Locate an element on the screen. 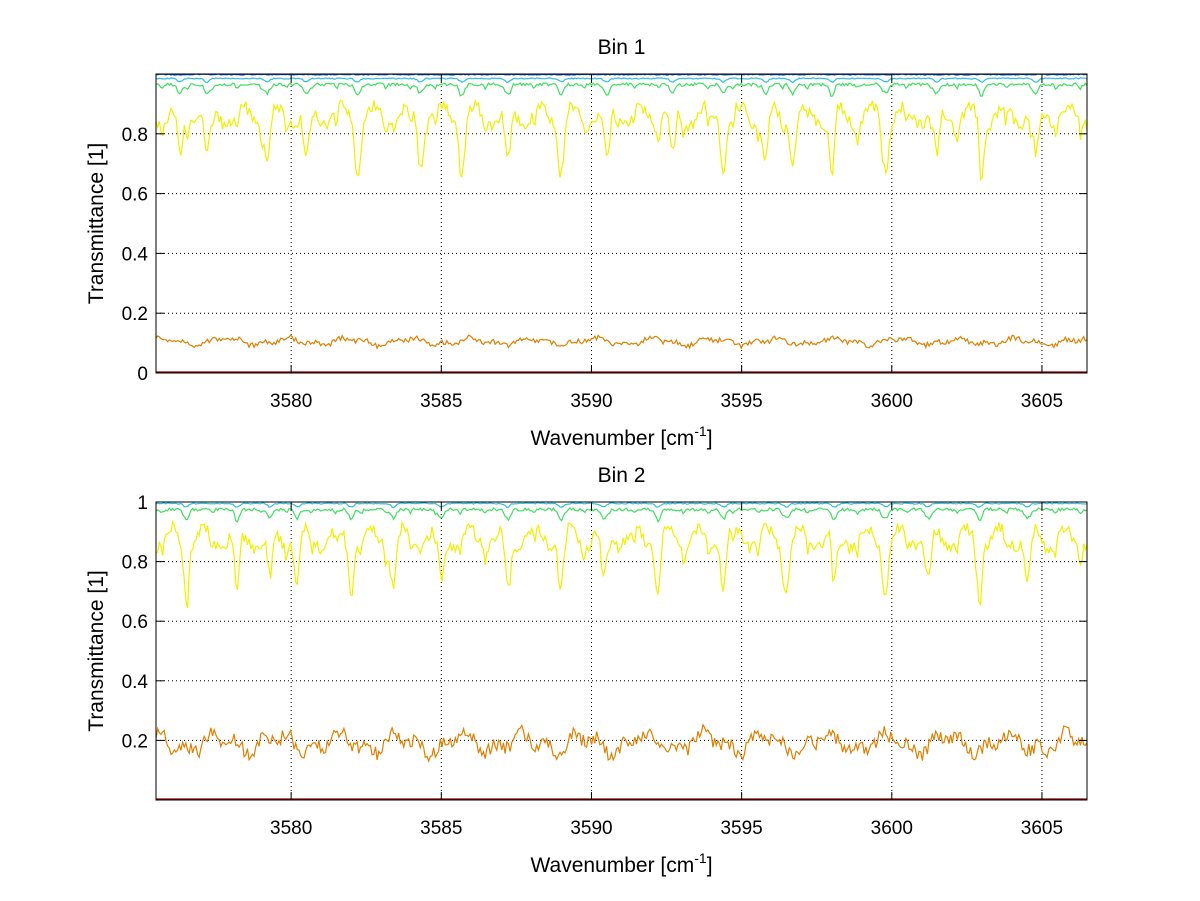 The width and height of the screenshot is (1200, 901). chart-title: Bin 2 is located at coordinates (622, 475).